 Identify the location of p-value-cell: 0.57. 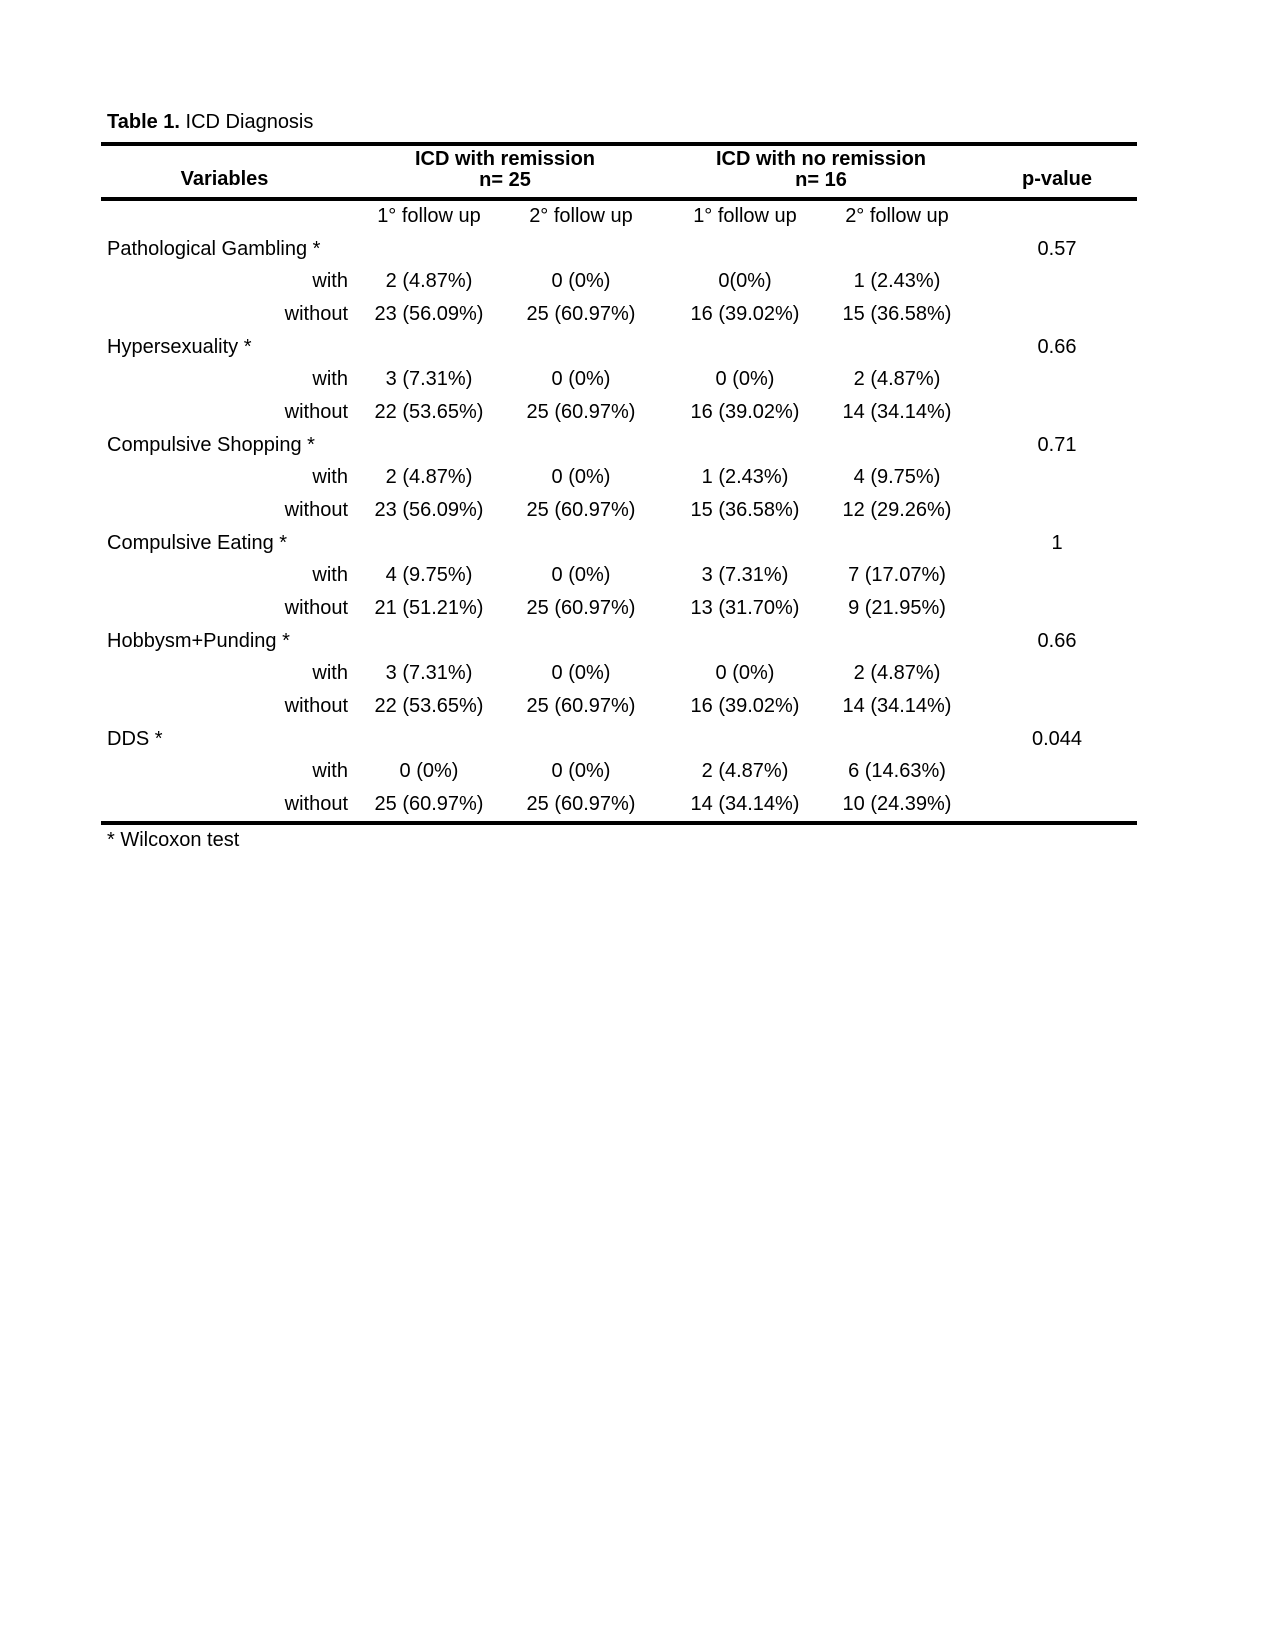
(1057, 248).